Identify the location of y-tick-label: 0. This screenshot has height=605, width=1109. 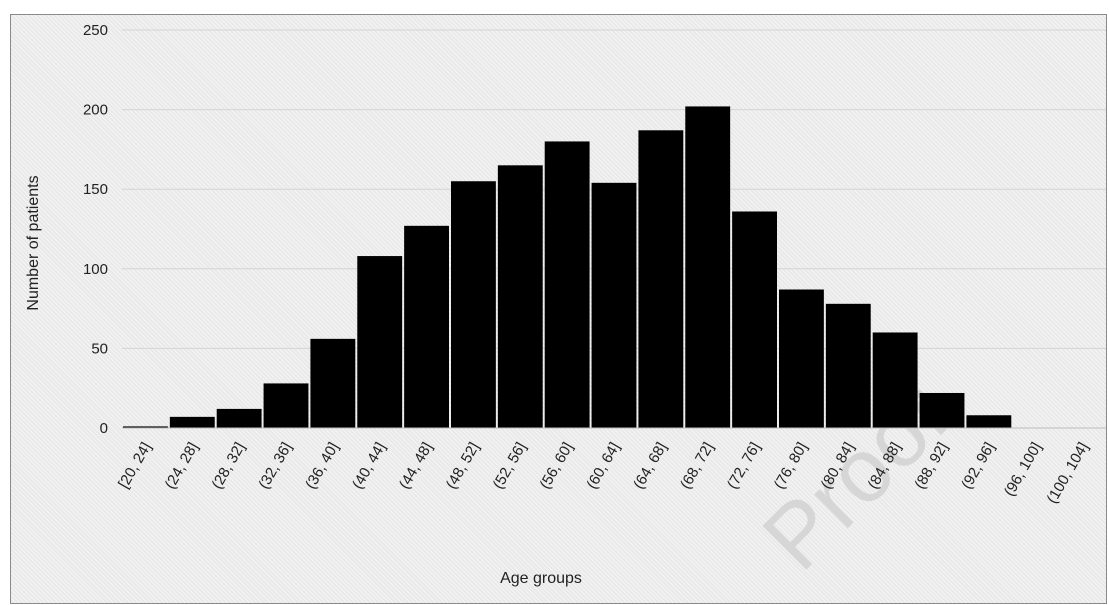
(104, 428).